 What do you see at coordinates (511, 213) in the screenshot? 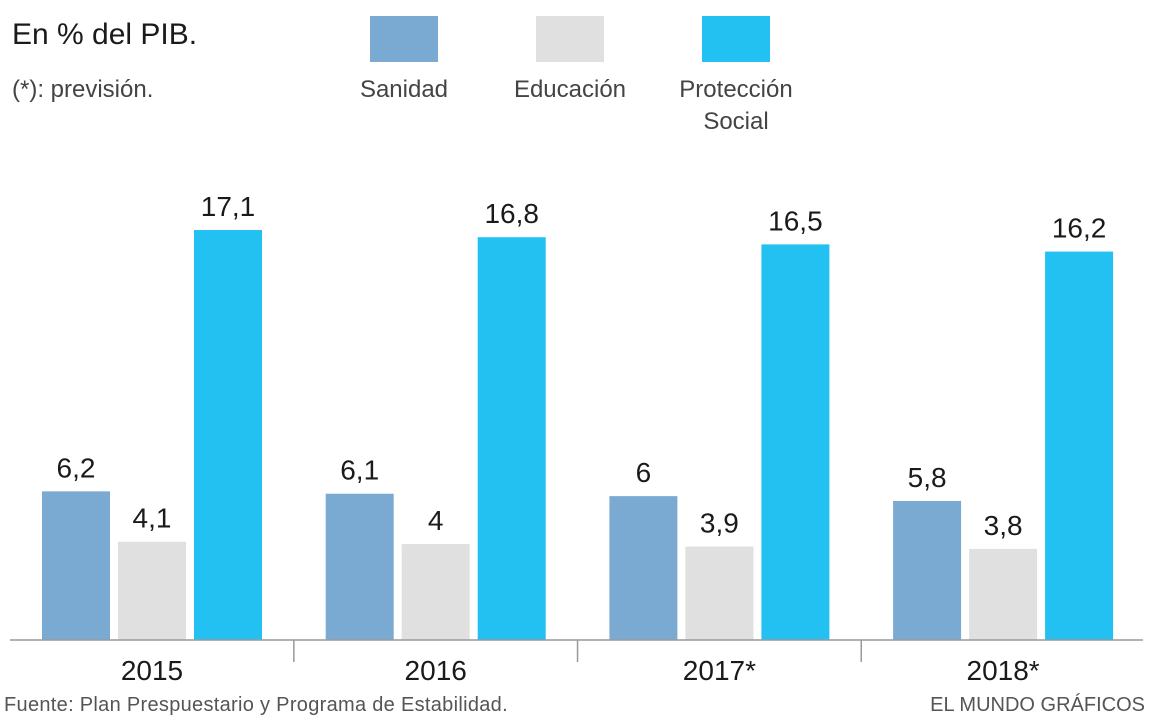
I see `data-label-proteccion-social-2016: 16,8` at bounding box center [511, 213].